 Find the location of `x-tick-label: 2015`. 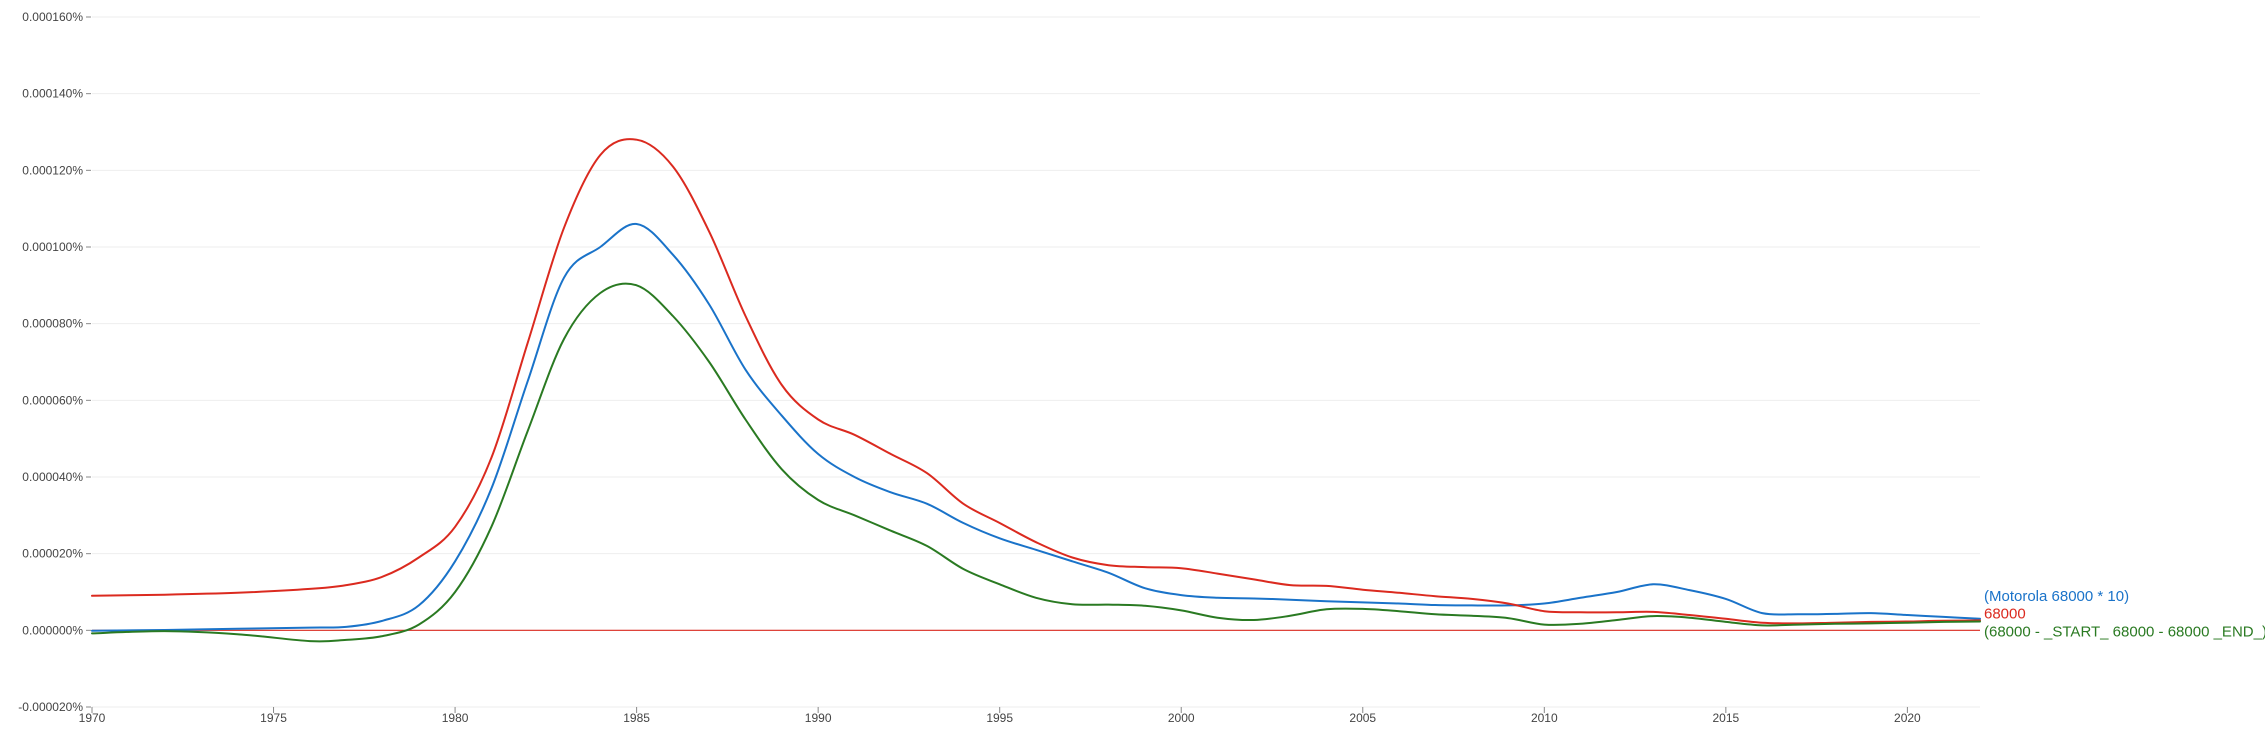

x-tick-label: 2015 is located at coordinates (1725, 718).